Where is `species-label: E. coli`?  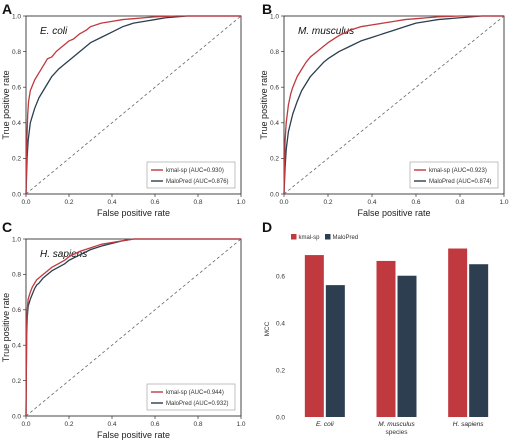
species-label: E. coli is located at coordinates (54, 31).